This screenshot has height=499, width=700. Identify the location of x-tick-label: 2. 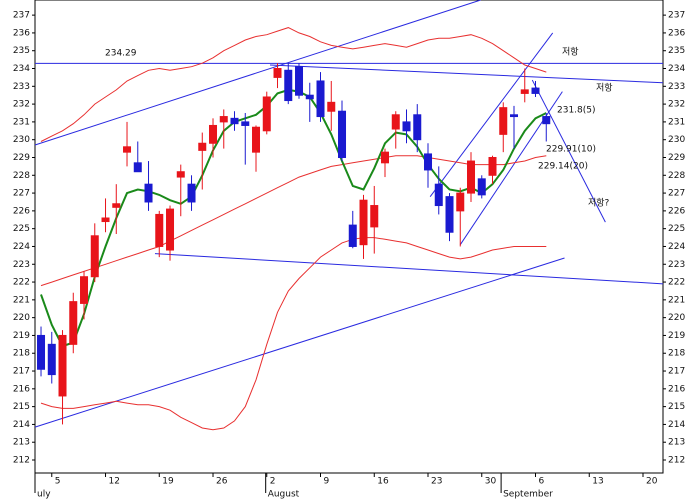
(273, 482).